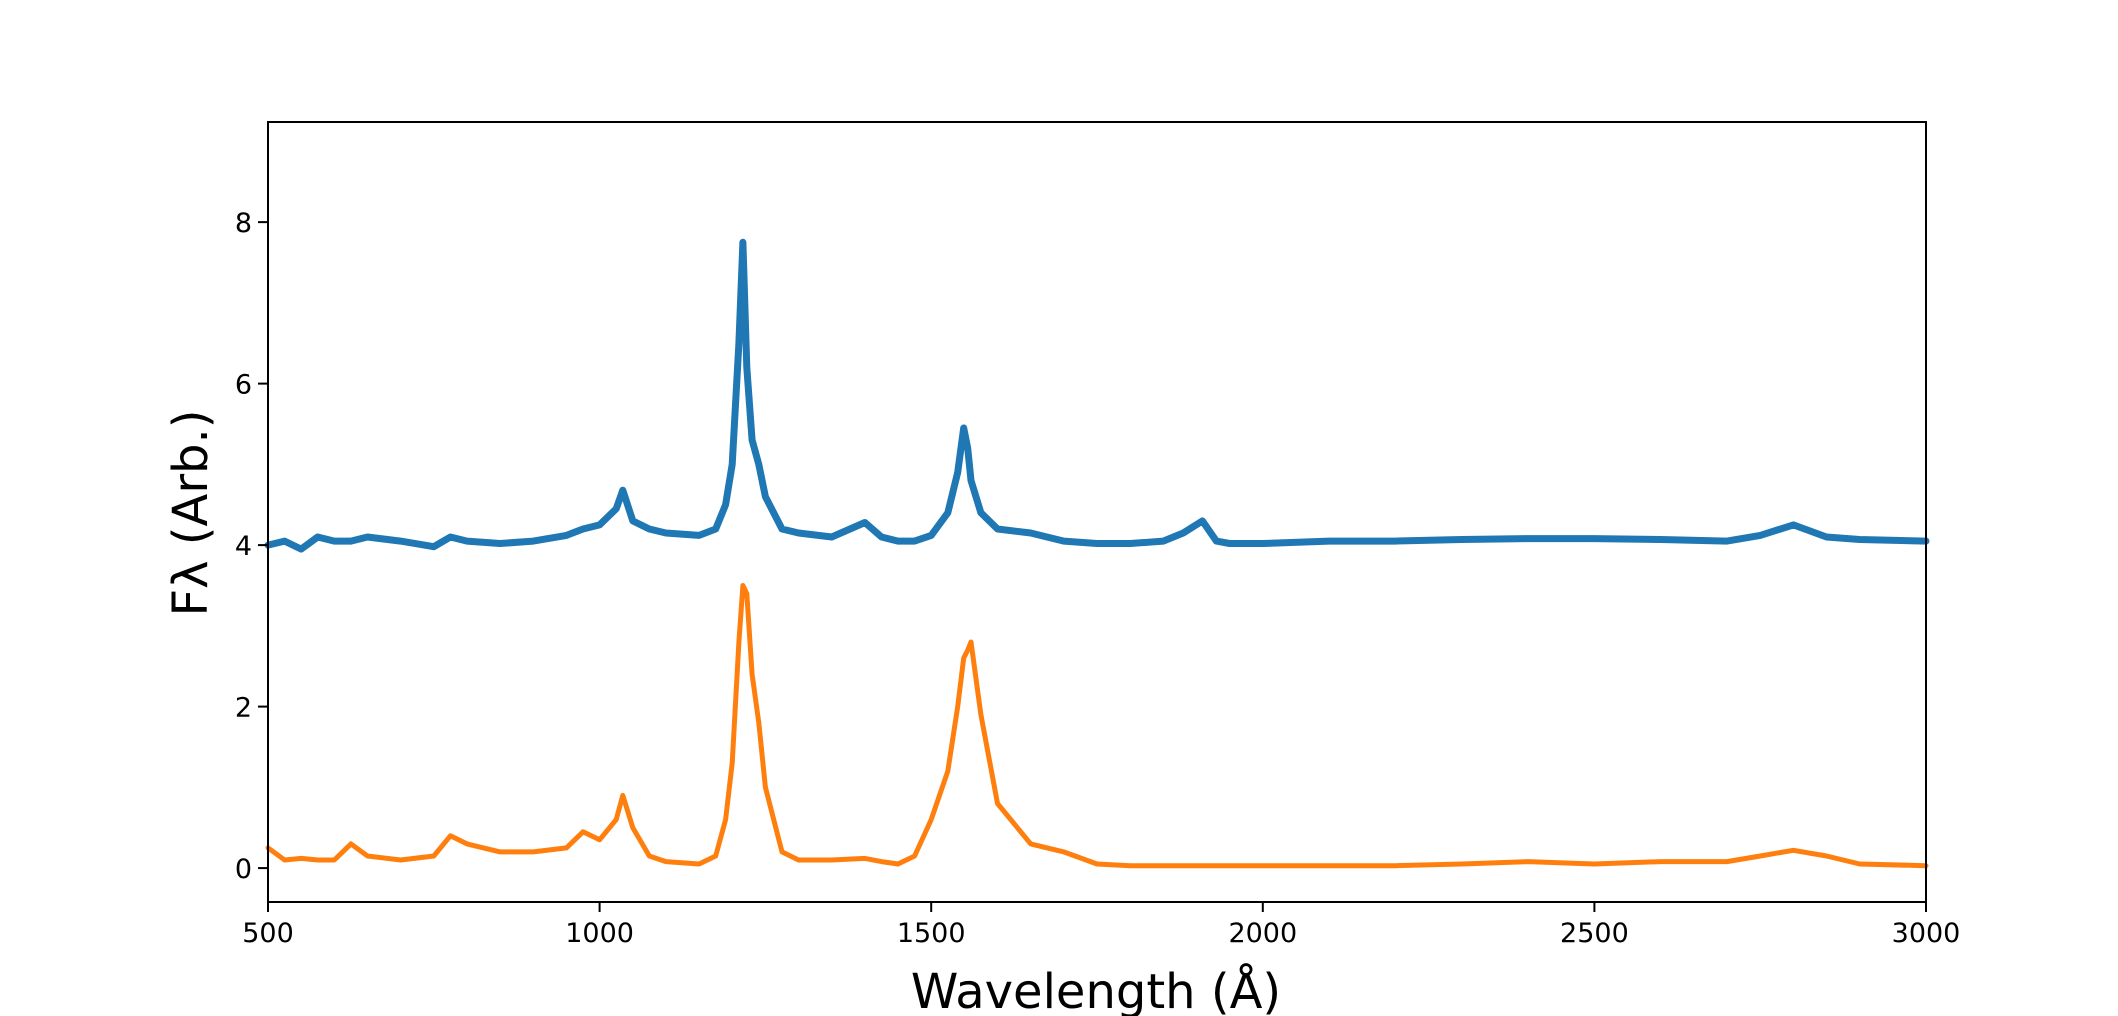 This screenshot has width=2118, height=1016. I want to click on y-axis-label: Fλ (Arb.), so click(191, 512).